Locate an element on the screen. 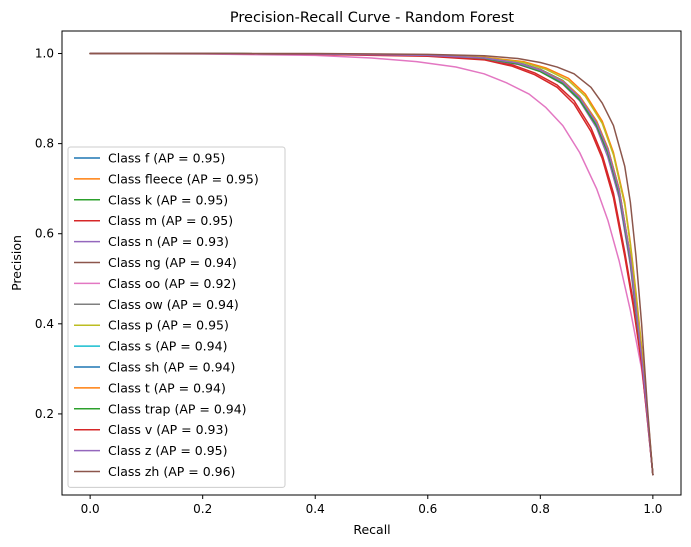 This screenshot has height=547, width=691. legend-label-12: Class trap (AP = 0.94) is located at coordinates (177, 408).